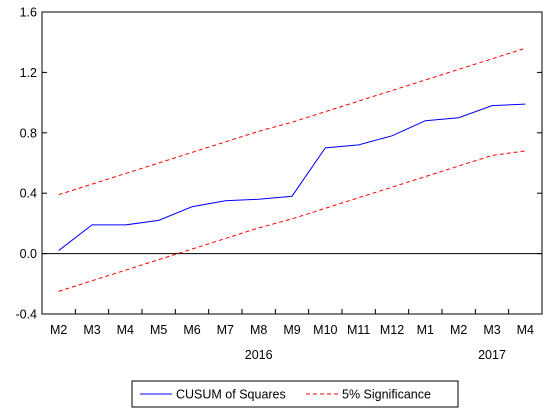 This screenshot has height=414, width=550. What do you see at coordinates (492, 355) in the screenshot?
I see `year-label: 2017` at bounding box center [492, 355].